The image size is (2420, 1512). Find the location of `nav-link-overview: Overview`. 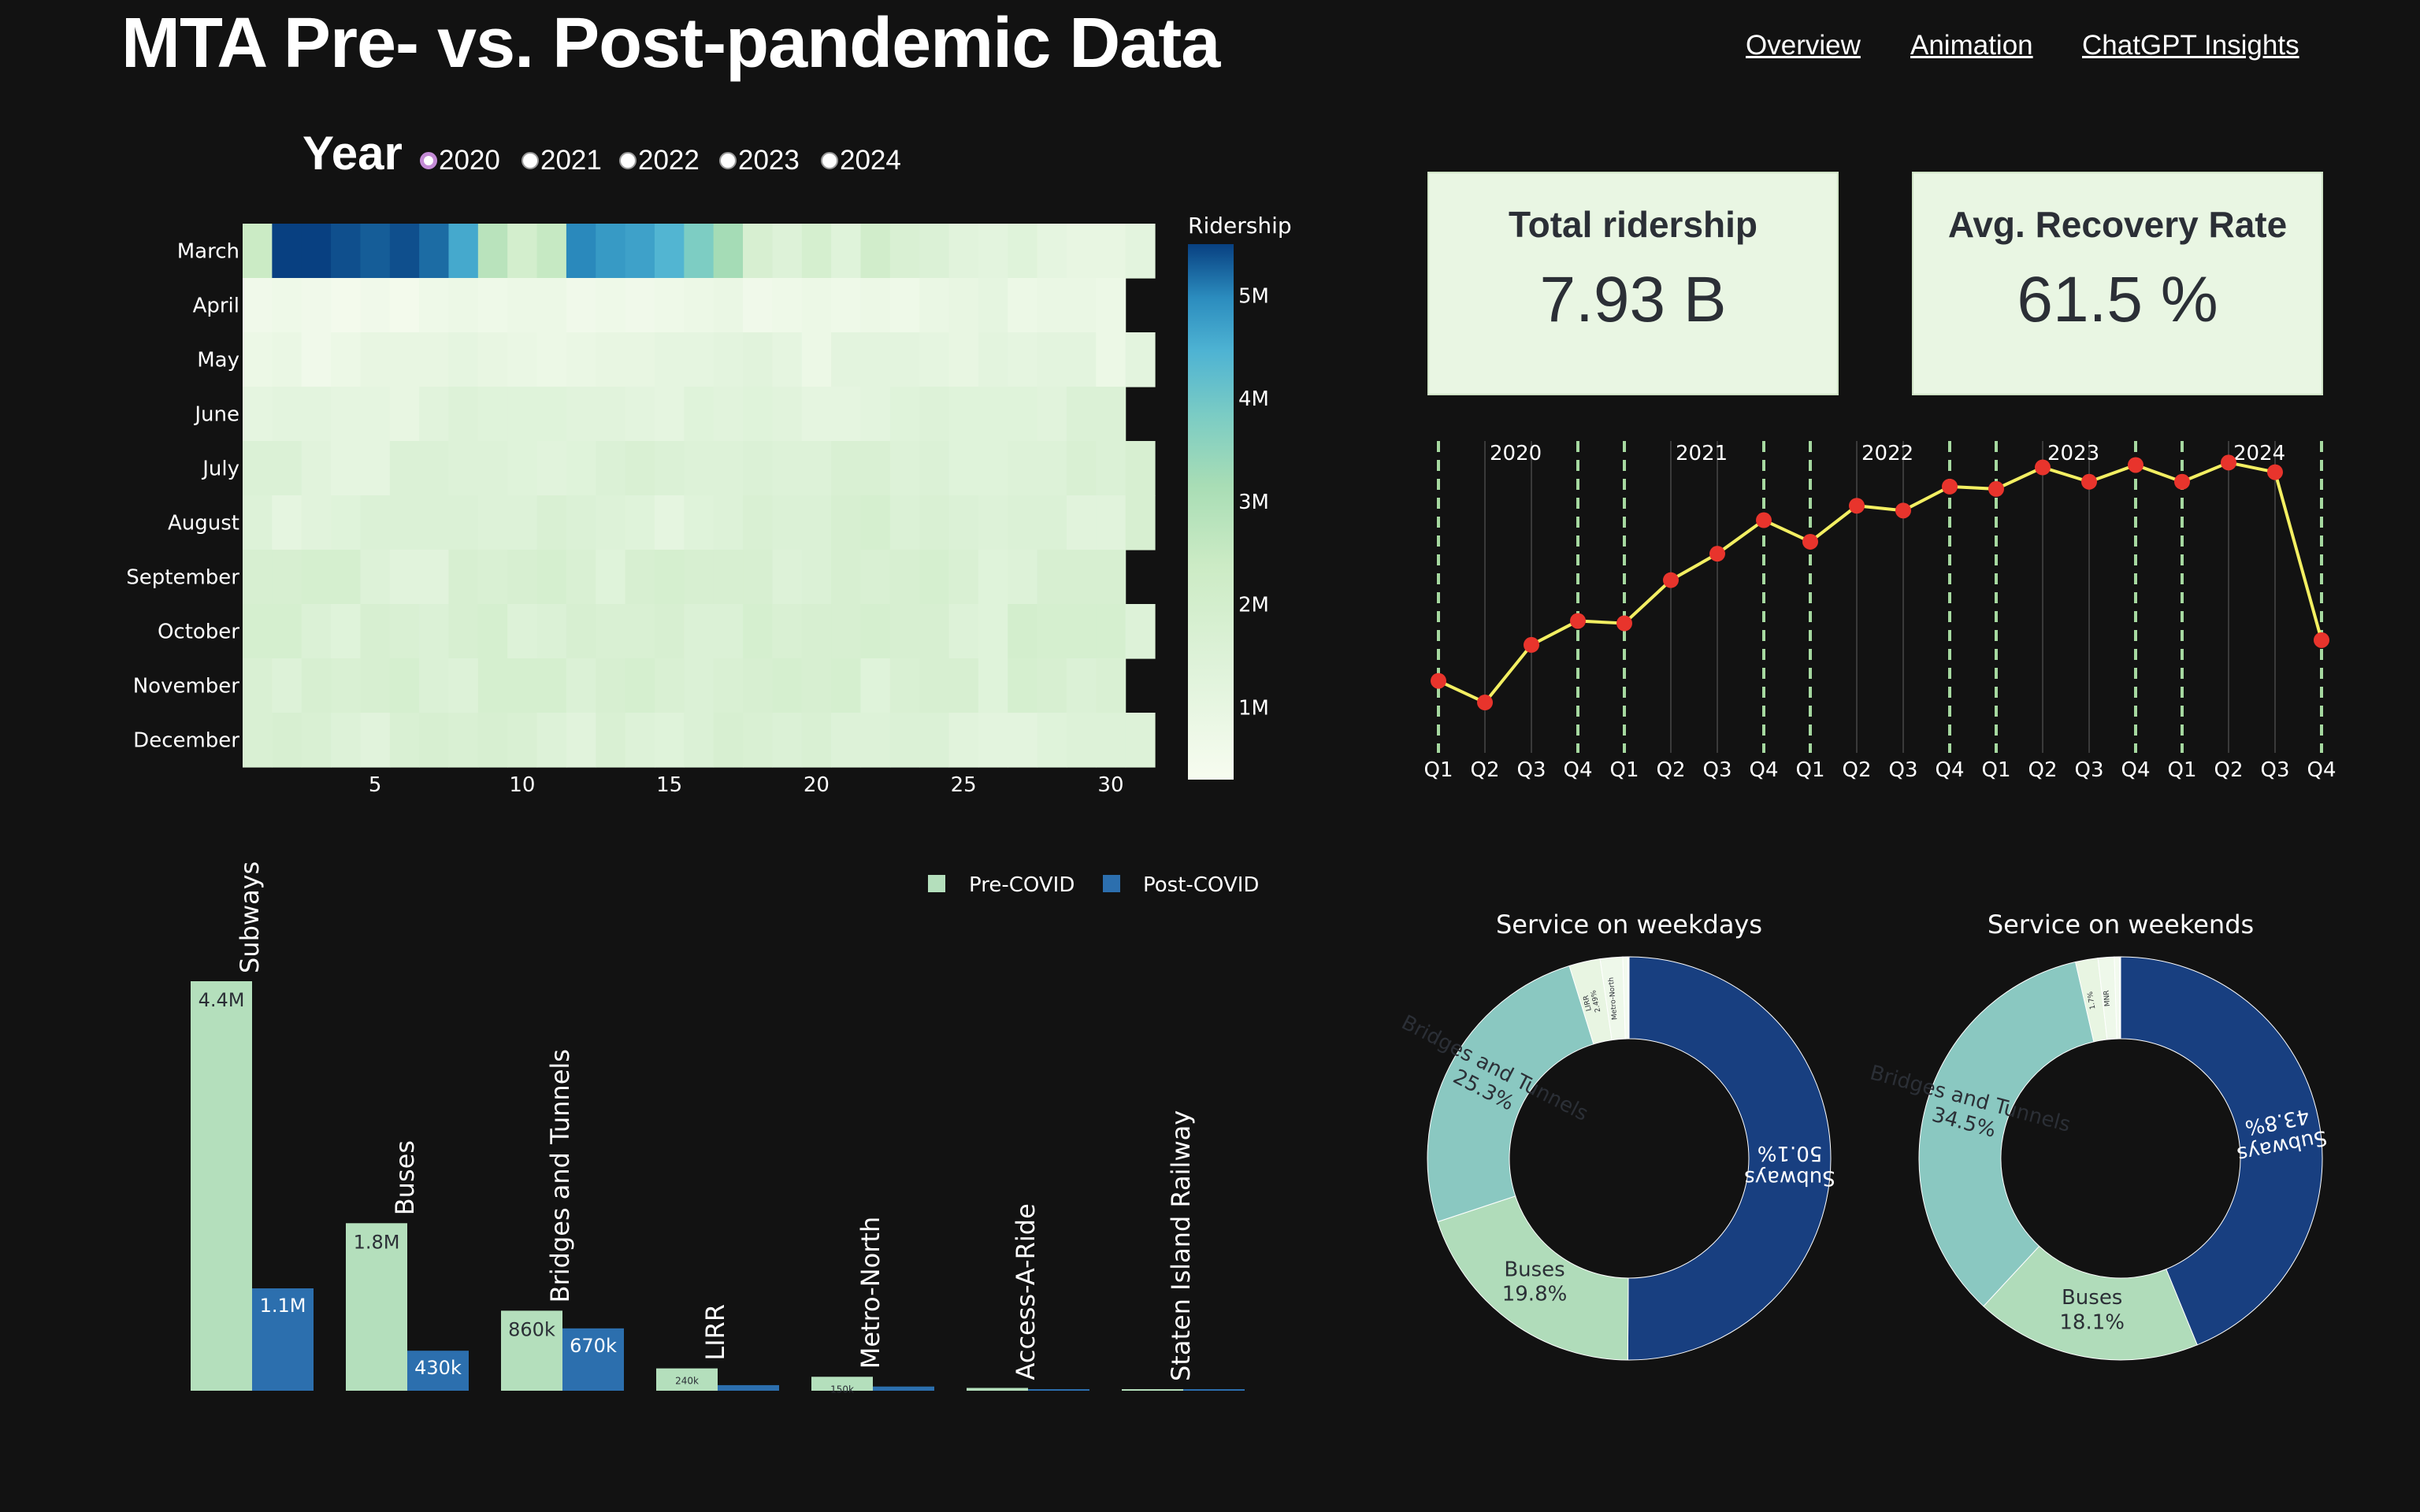

nav-link-overview: Overview is located at coordinates (1803, 45).